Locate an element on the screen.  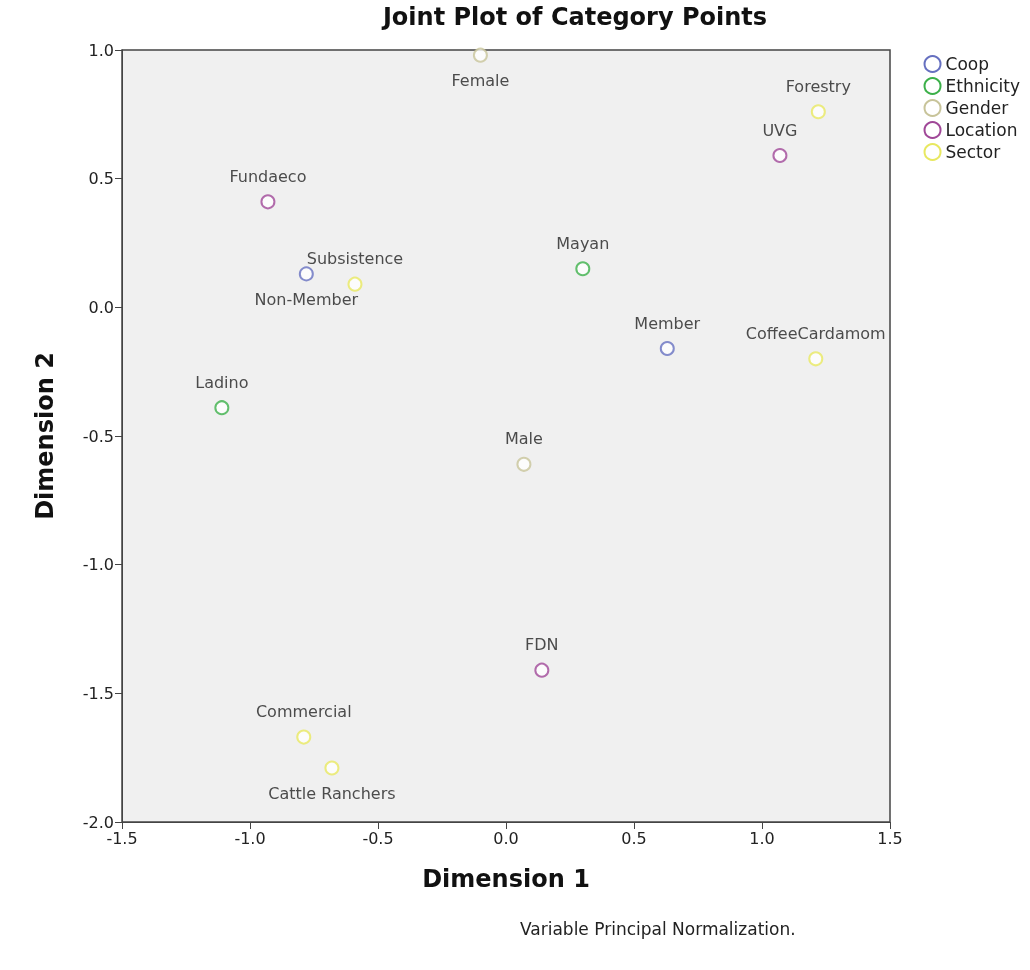
y-tick-label: 0.0 is located at coordinates (101, 307).